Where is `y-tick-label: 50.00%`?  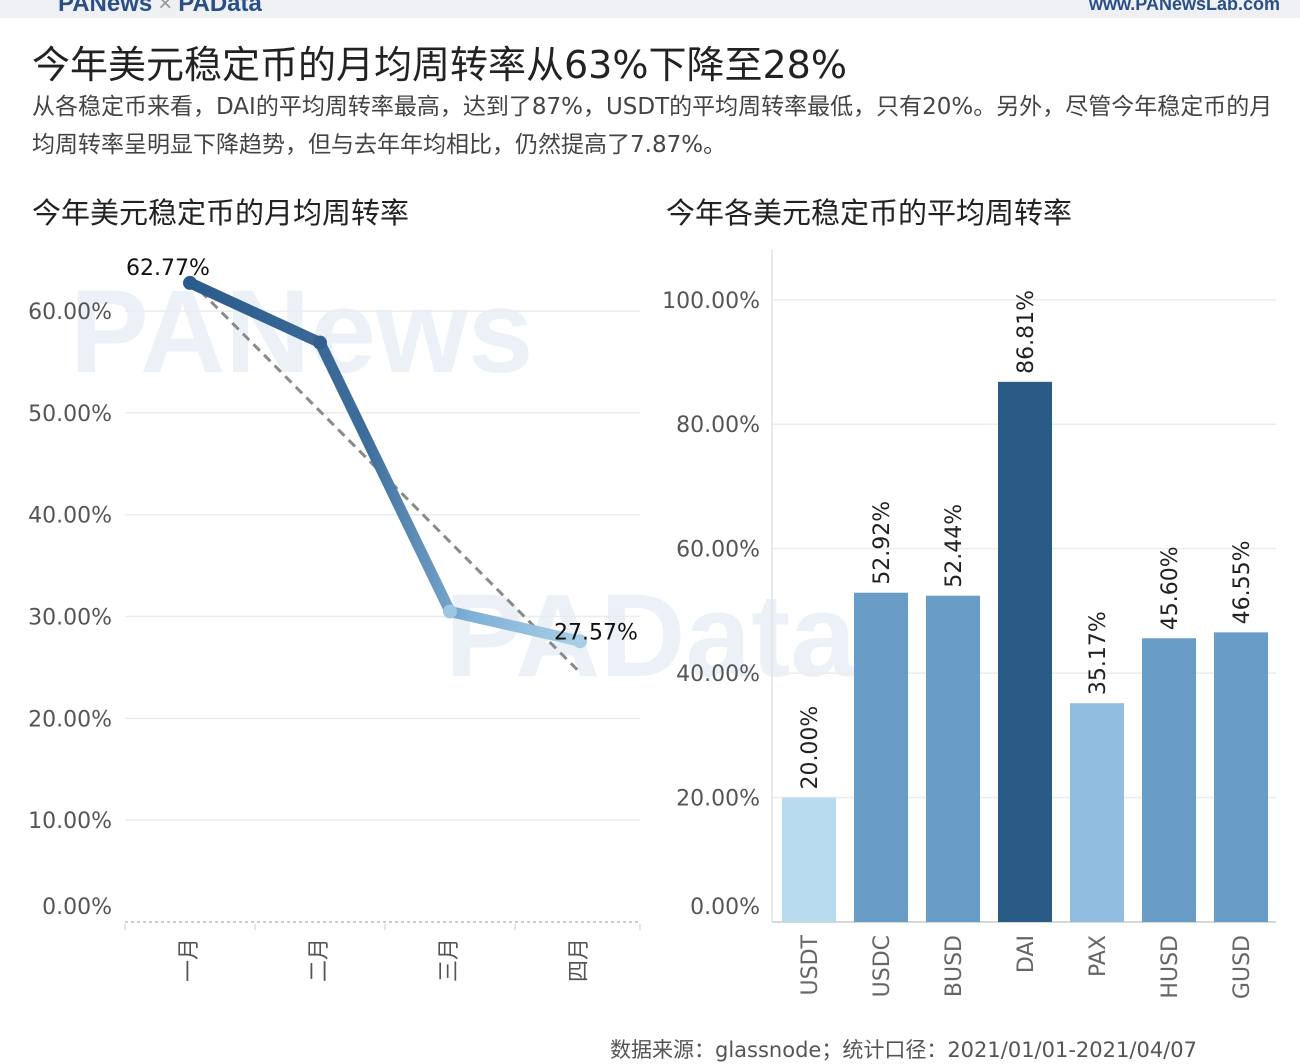
y-tick-label: 50.00% is located at coordinates (70, 414).